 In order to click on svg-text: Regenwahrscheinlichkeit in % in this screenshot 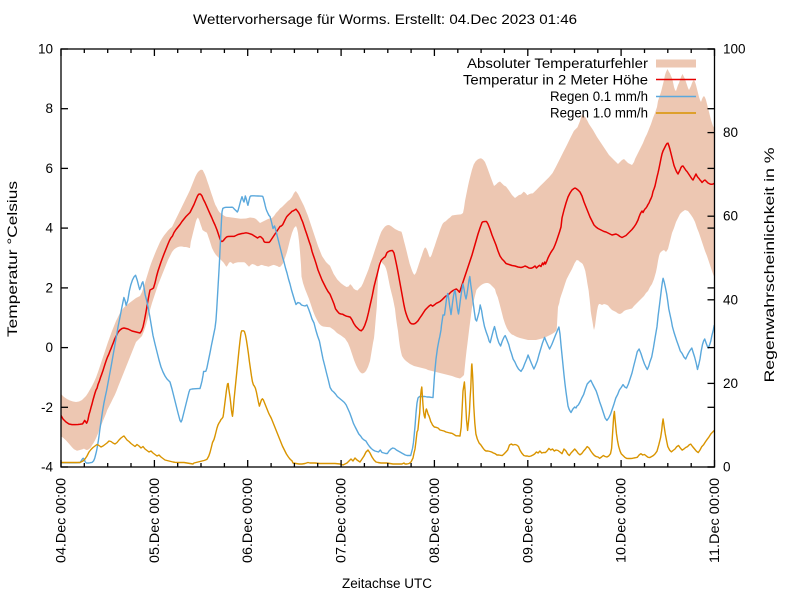, I will do `click(769, 265)`.